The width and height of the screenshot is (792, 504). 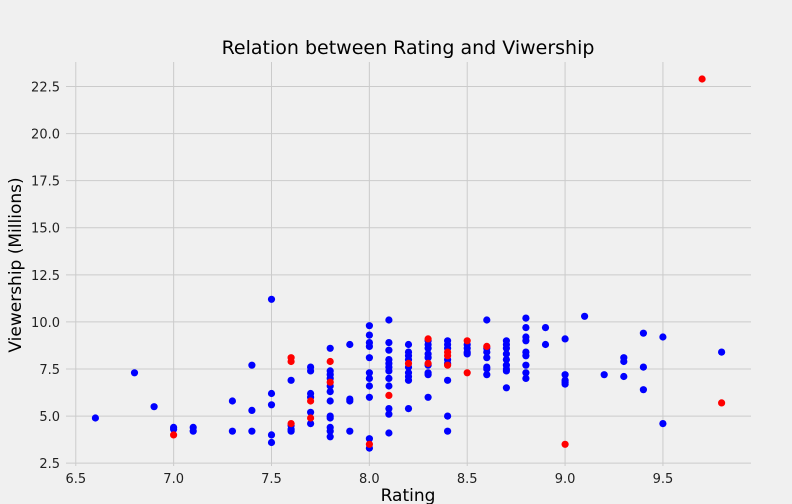 I want to click on y-tick-label: 2.5, so click(x=49, y=464).